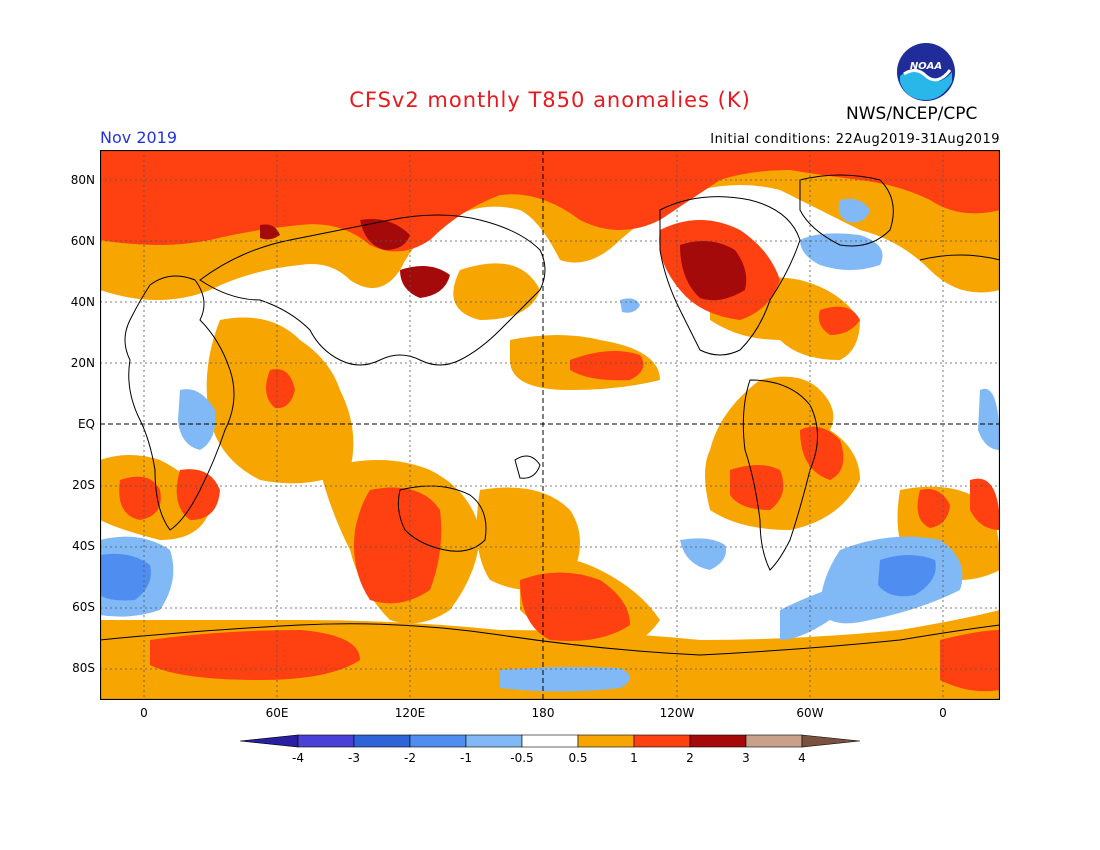 The height and width of the screenshot is (850, 1100). What do you see at coordinates (522, 758) in the screenshot?
I see `colorbar-tick-label: -0.5` at bounding box center [522, 758].